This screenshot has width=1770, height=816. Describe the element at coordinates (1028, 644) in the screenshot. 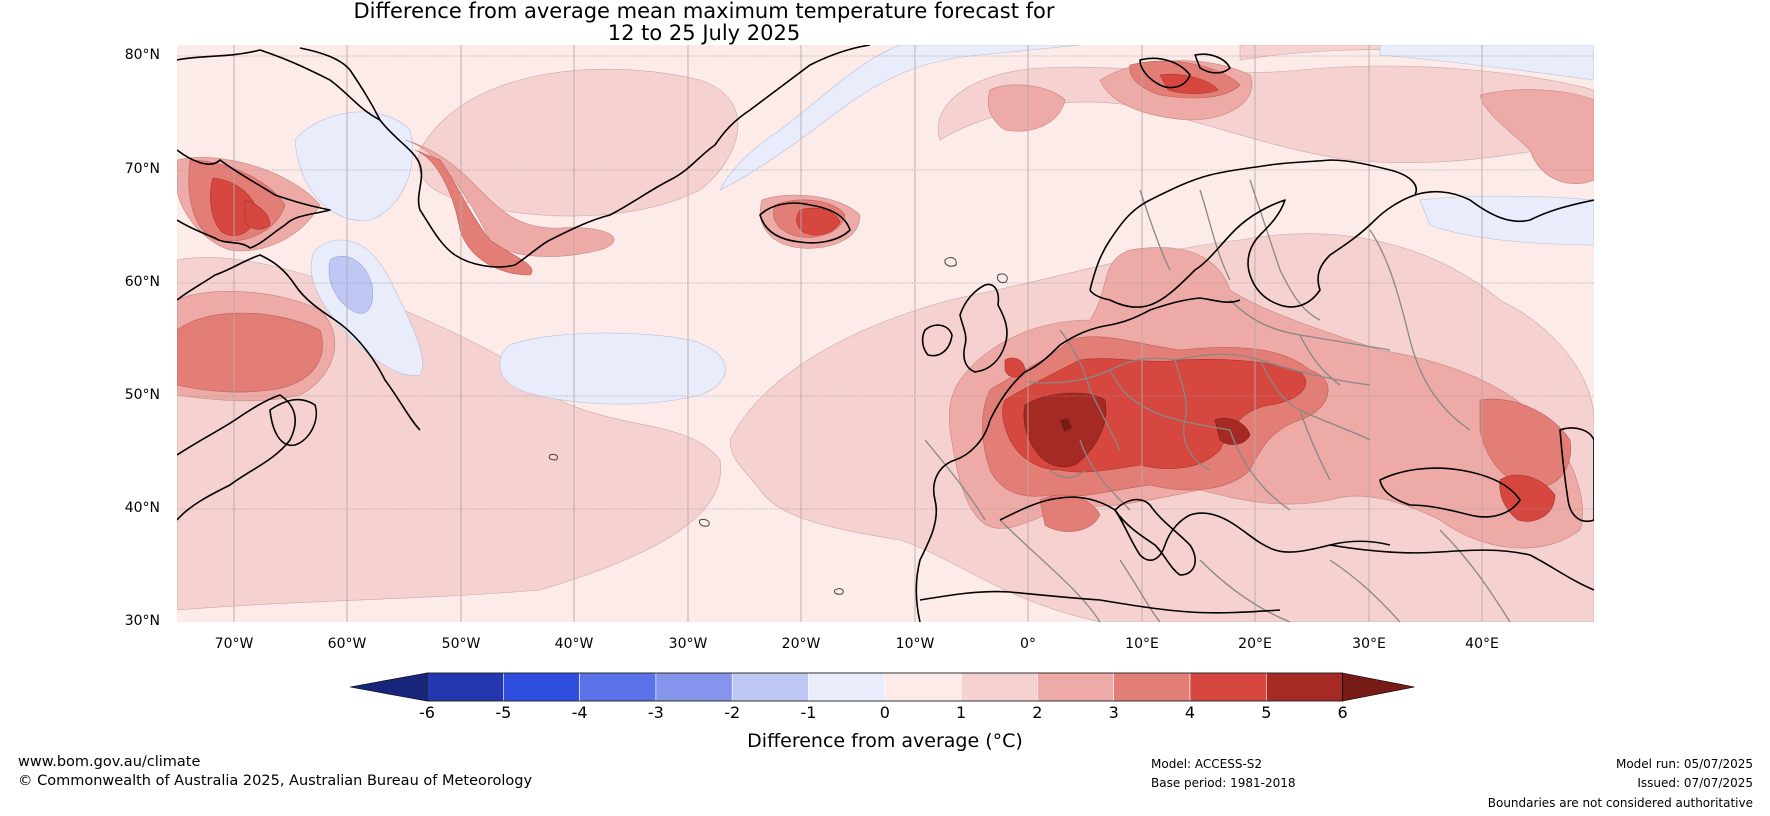

I see `lon-label-0: 0°` at that location.